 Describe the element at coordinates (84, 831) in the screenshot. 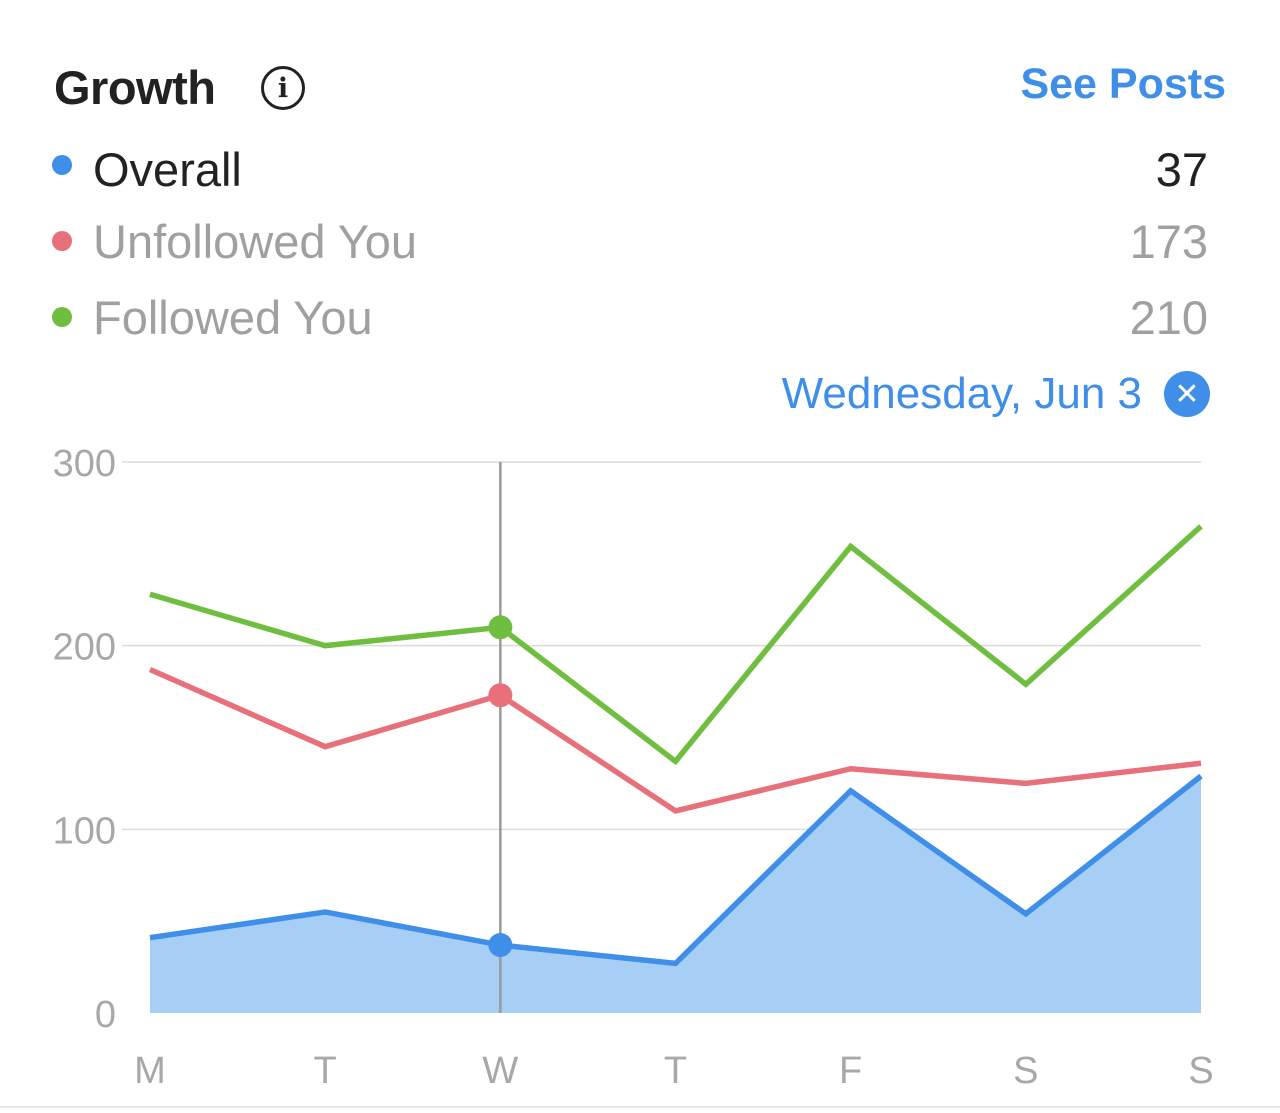

I see `y-tick-label: 100` at that location.